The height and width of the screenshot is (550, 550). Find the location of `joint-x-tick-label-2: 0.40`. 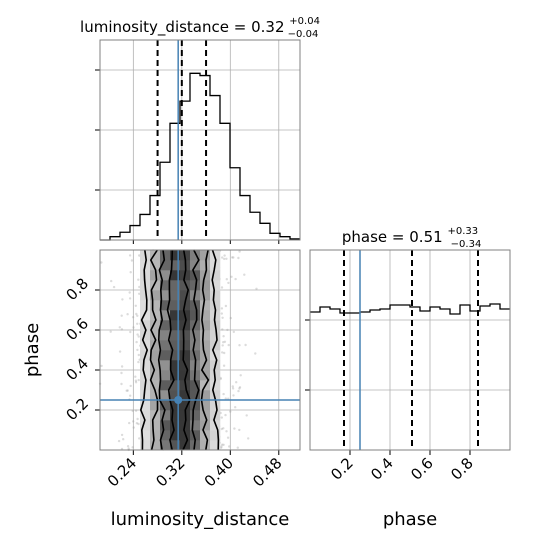

joint-x-tick-label-2: 0.40 is located at coordinates (219, 472).